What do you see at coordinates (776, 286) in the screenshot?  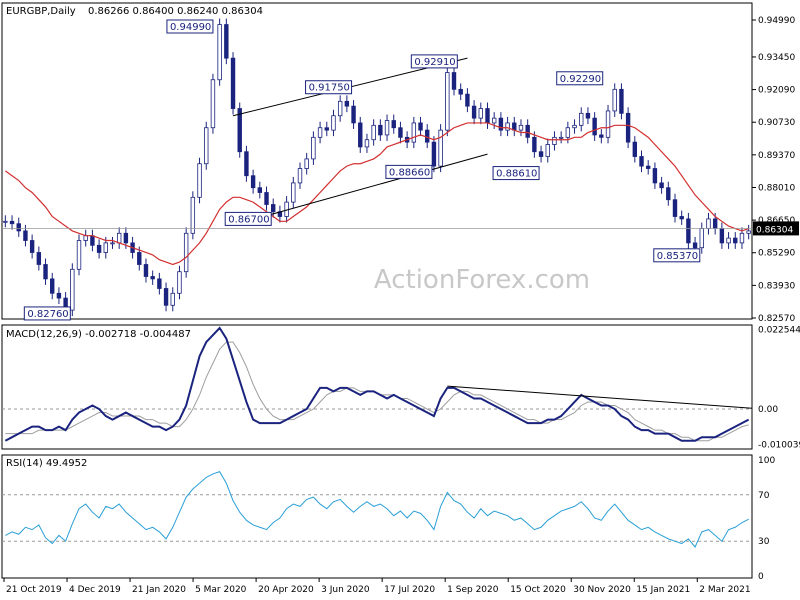 I see `price-ytick-label: 0.83930` at bounding box center [776, 286].